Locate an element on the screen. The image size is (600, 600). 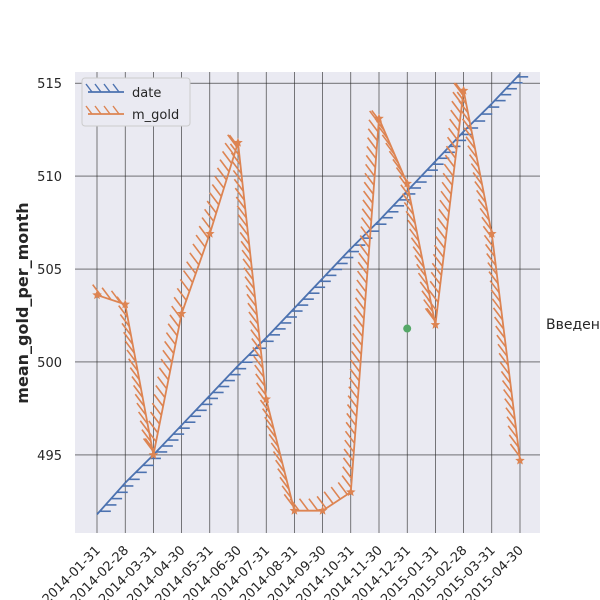
y-tick-labels: 495 500 505 510 515 is located at coordinates (49, 270).